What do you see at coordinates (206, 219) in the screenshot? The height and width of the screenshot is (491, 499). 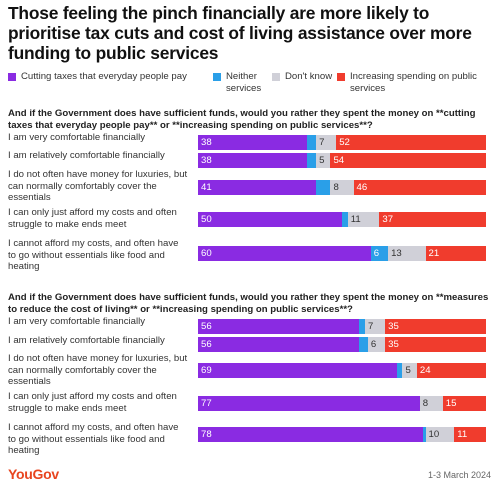 I see `data-label: 50` at bounding box center [206, 219].